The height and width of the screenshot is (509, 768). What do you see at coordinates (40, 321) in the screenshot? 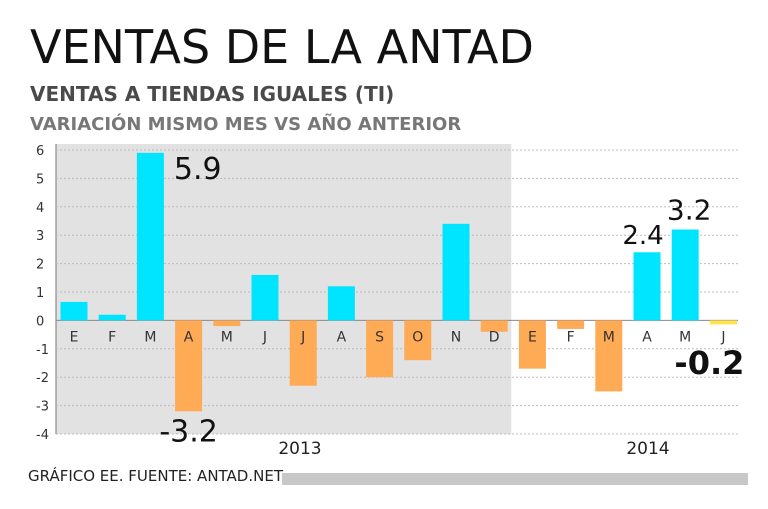
I see `y-tick-label: 0` at bounding box center [40, 321].